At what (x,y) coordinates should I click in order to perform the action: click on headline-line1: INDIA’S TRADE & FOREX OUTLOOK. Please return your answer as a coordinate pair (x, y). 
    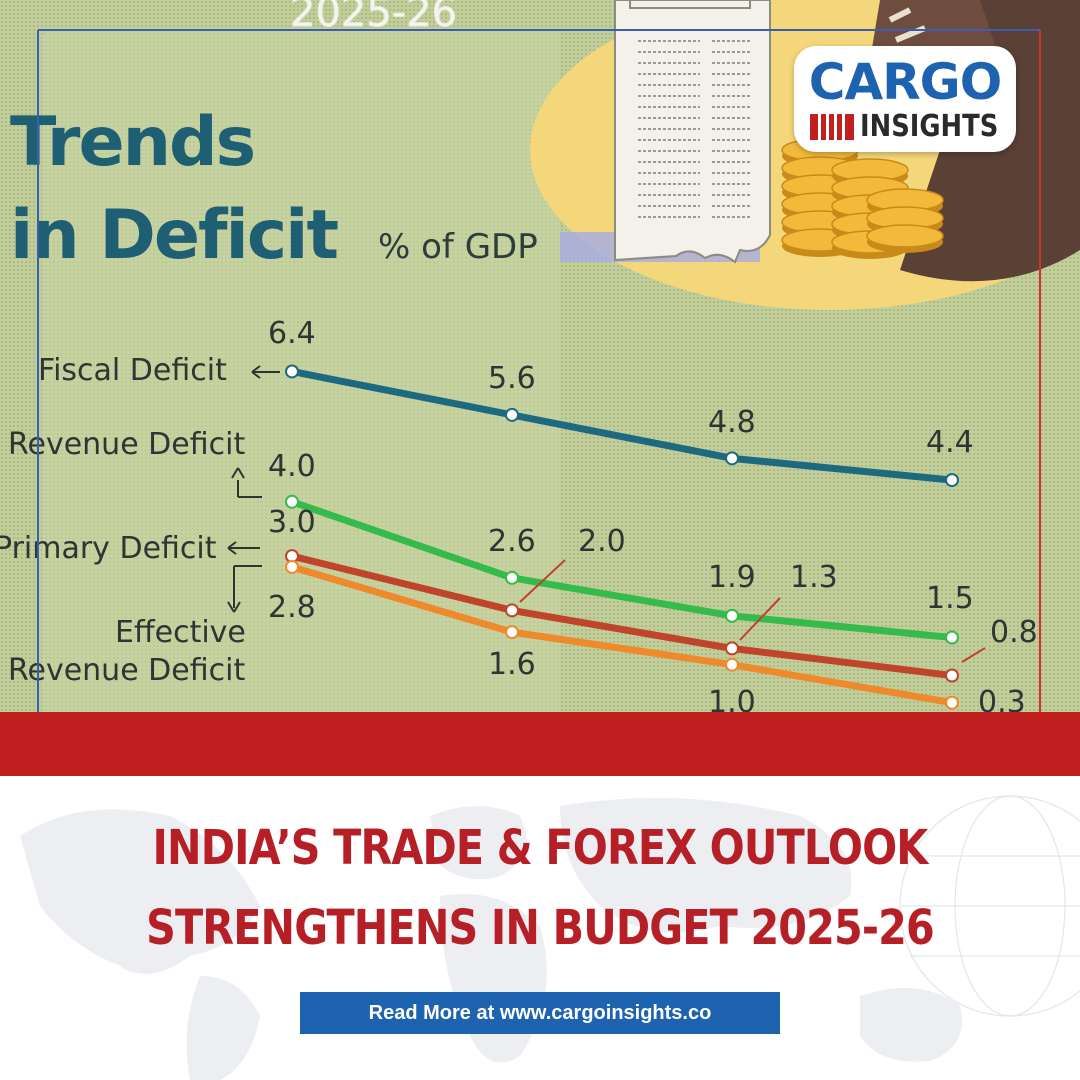
    Looking at the image, I should click on (540, 848).